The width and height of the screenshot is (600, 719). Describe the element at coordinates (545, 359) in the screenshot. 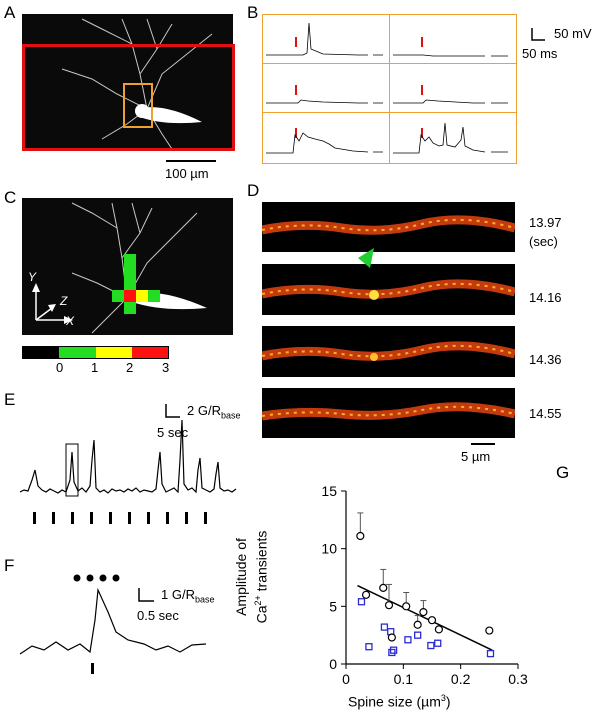

I see `frame-time: 14.36` at that location.